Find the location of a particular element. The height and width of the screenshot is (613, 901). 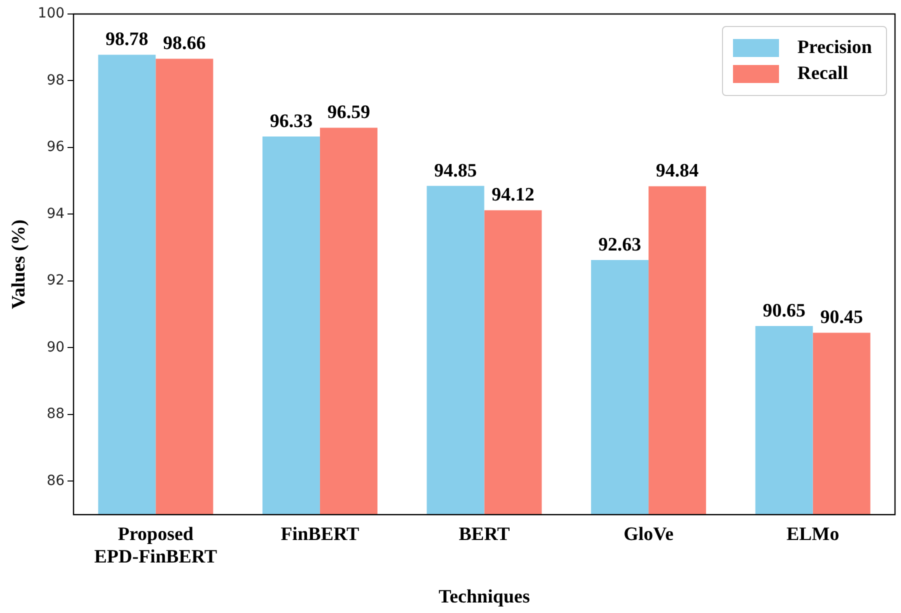

x-tick-label: GloVe is located at coordinates (649, 534).